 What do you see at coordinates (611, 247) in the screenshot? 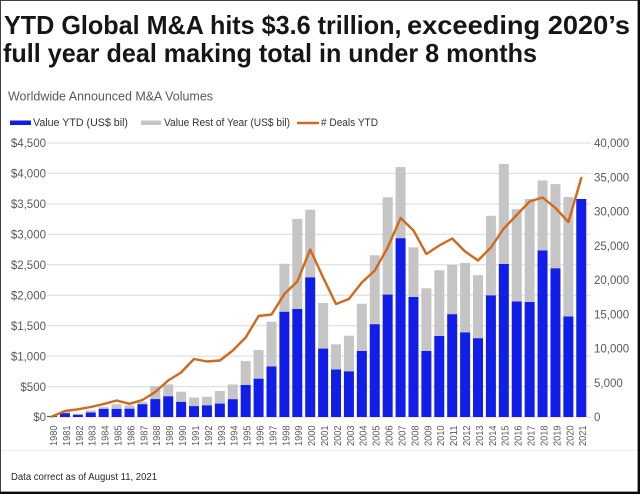
I see `svg-text: 25,000` at bounding box center [611, 247].